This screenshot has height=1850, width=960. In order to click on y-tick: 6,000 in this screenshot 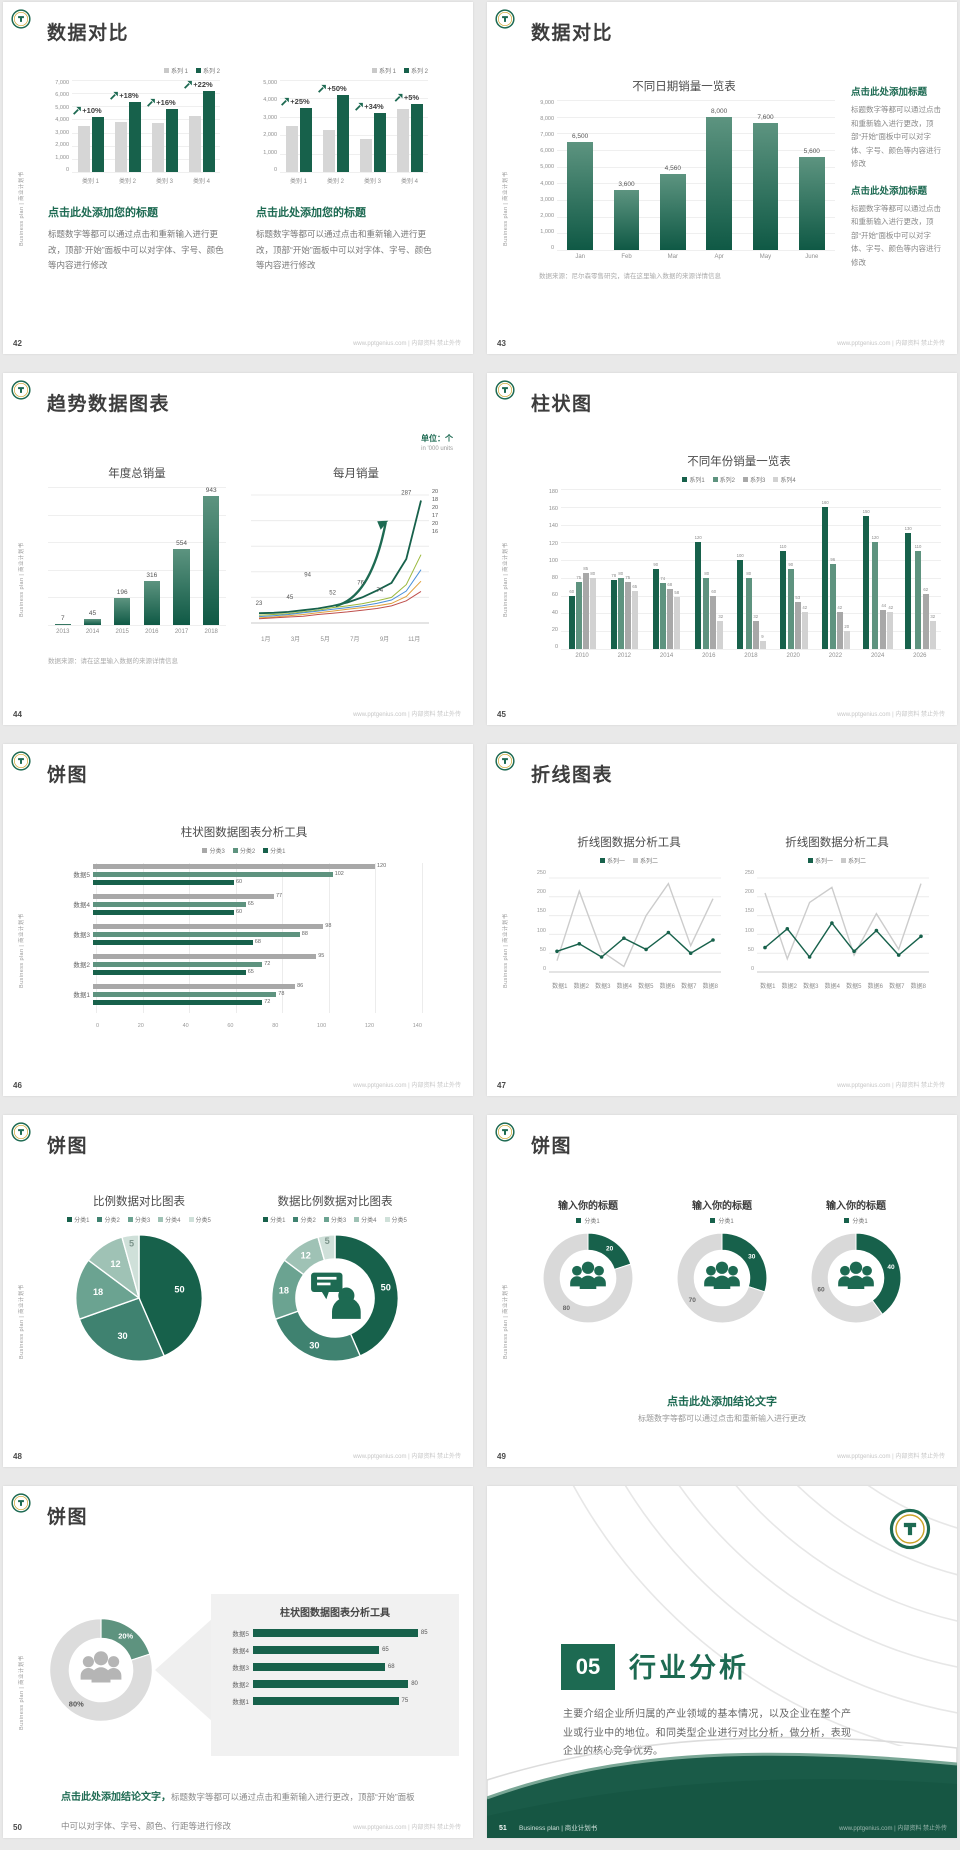, I will do `click(62, 95)`.